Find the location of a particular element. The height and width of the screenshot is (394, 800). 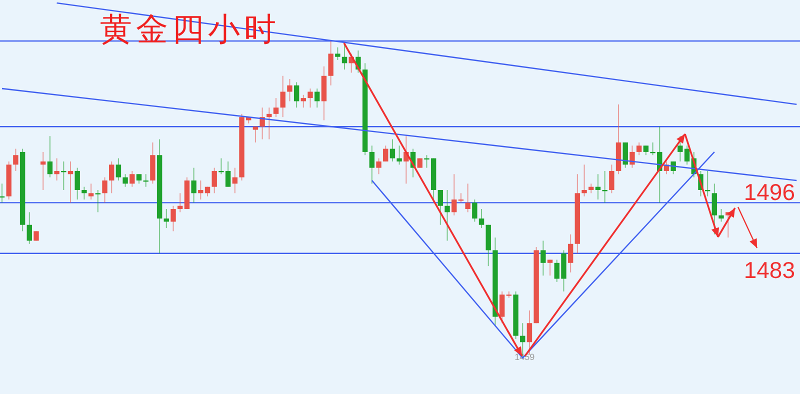

annotation: 1496 is located at coordinates (769, 192).